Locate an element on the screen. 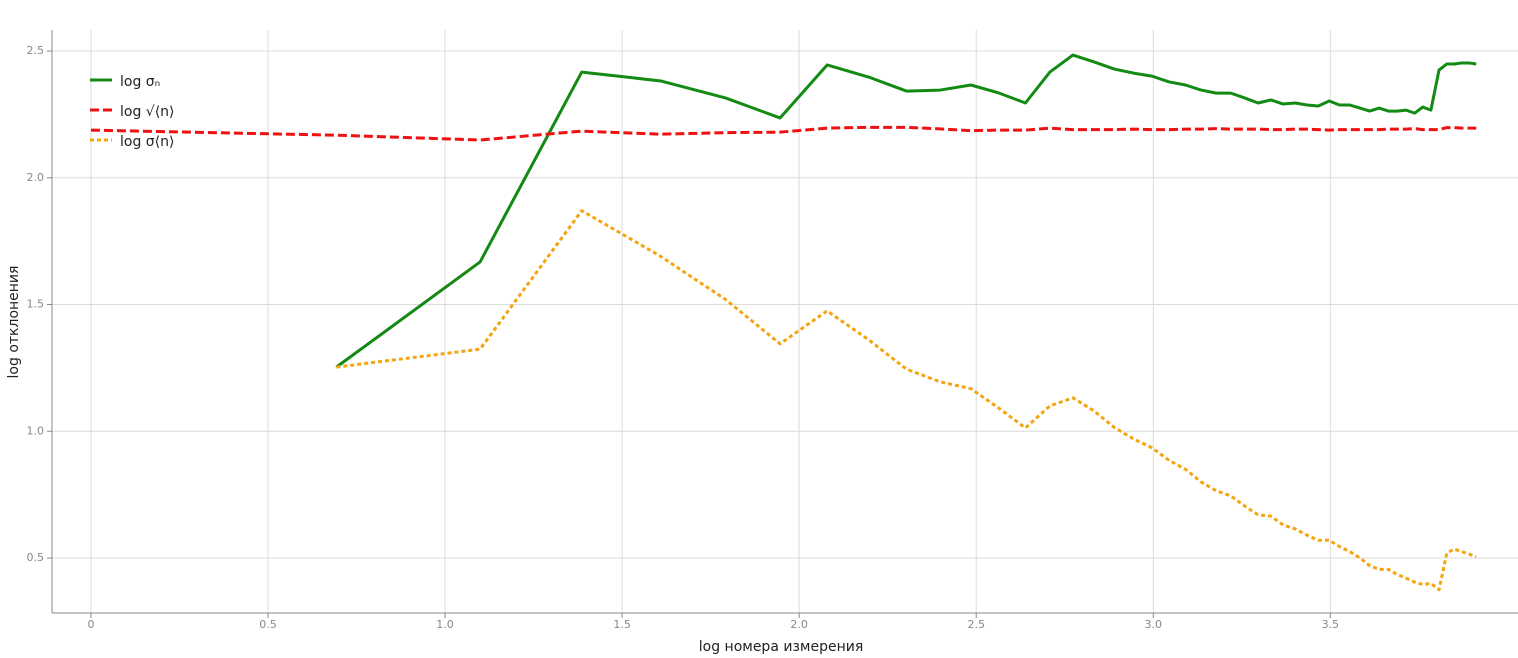  x-tick-label: 2.5 is located at coordinates (976, 624).